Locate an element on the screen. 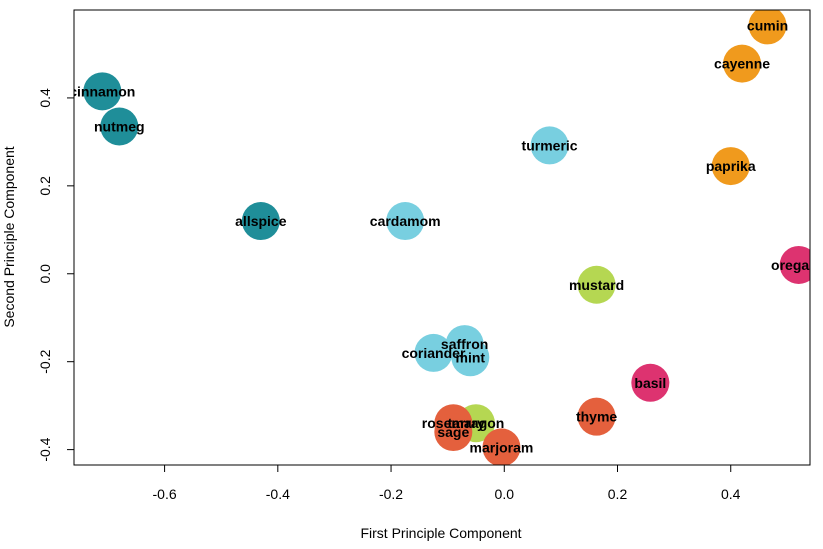 The width and height of the screenshot is (823, 549). y-tick-label: 0.4 is located at coordinates (45, 98).